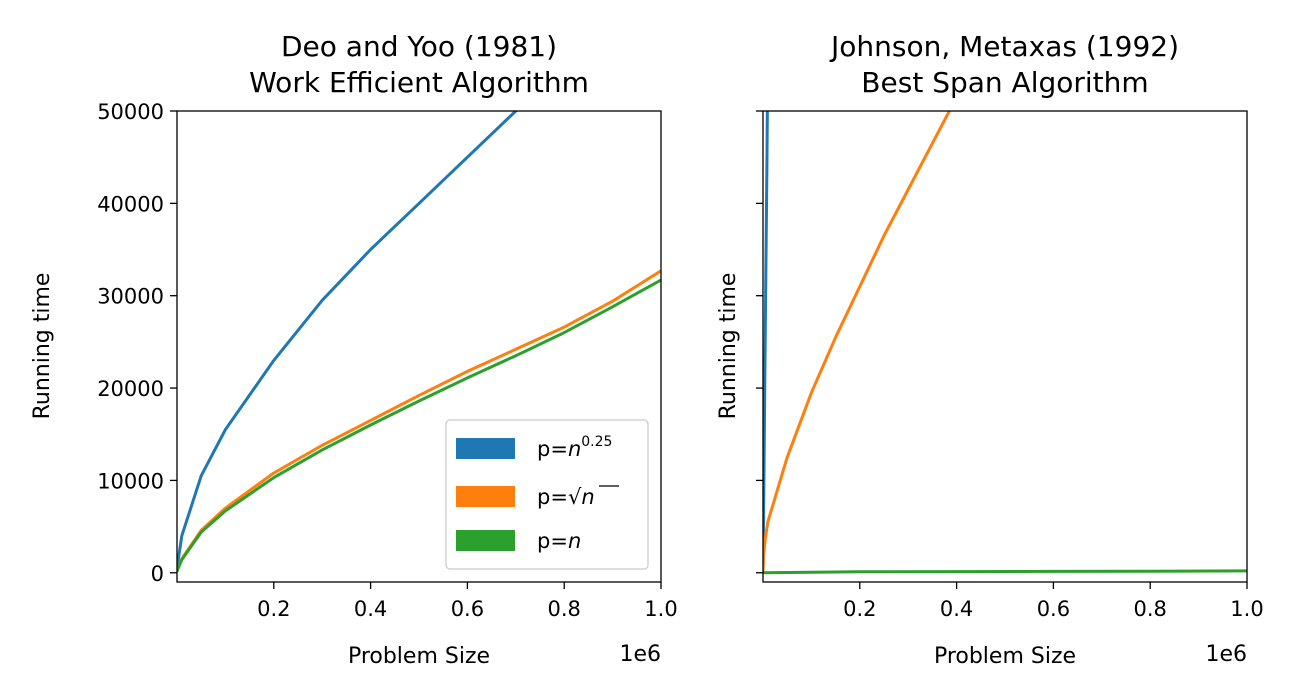 The image size is (1300, 700). What do you see at coordinates (559, 541) in the screenshot?
I see `legend-label-n: p=n` at bounding box center [559, 541].